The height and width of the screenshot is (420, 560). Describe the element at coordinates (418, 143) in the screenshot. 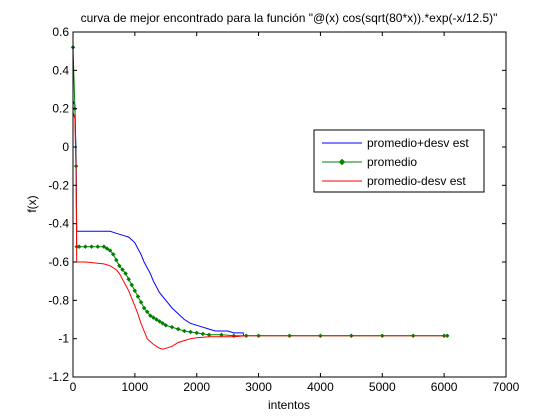

I see `legend-label-0: promedio+desv est` at that location.